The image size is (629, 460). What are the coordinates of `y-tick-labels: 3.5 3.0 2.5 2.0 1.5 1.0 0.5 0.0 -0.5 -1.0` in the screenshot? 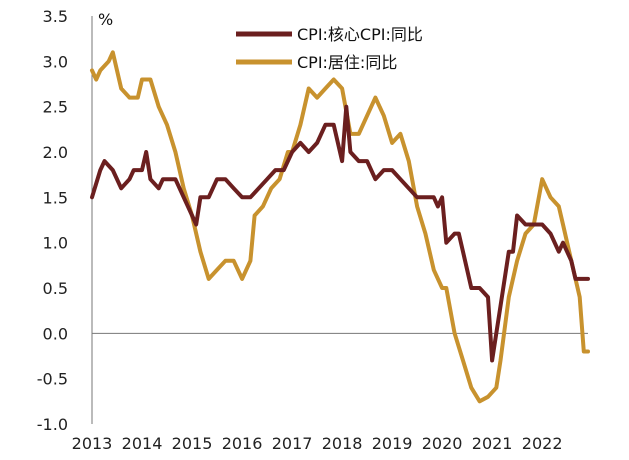 It's located at (52, 220).